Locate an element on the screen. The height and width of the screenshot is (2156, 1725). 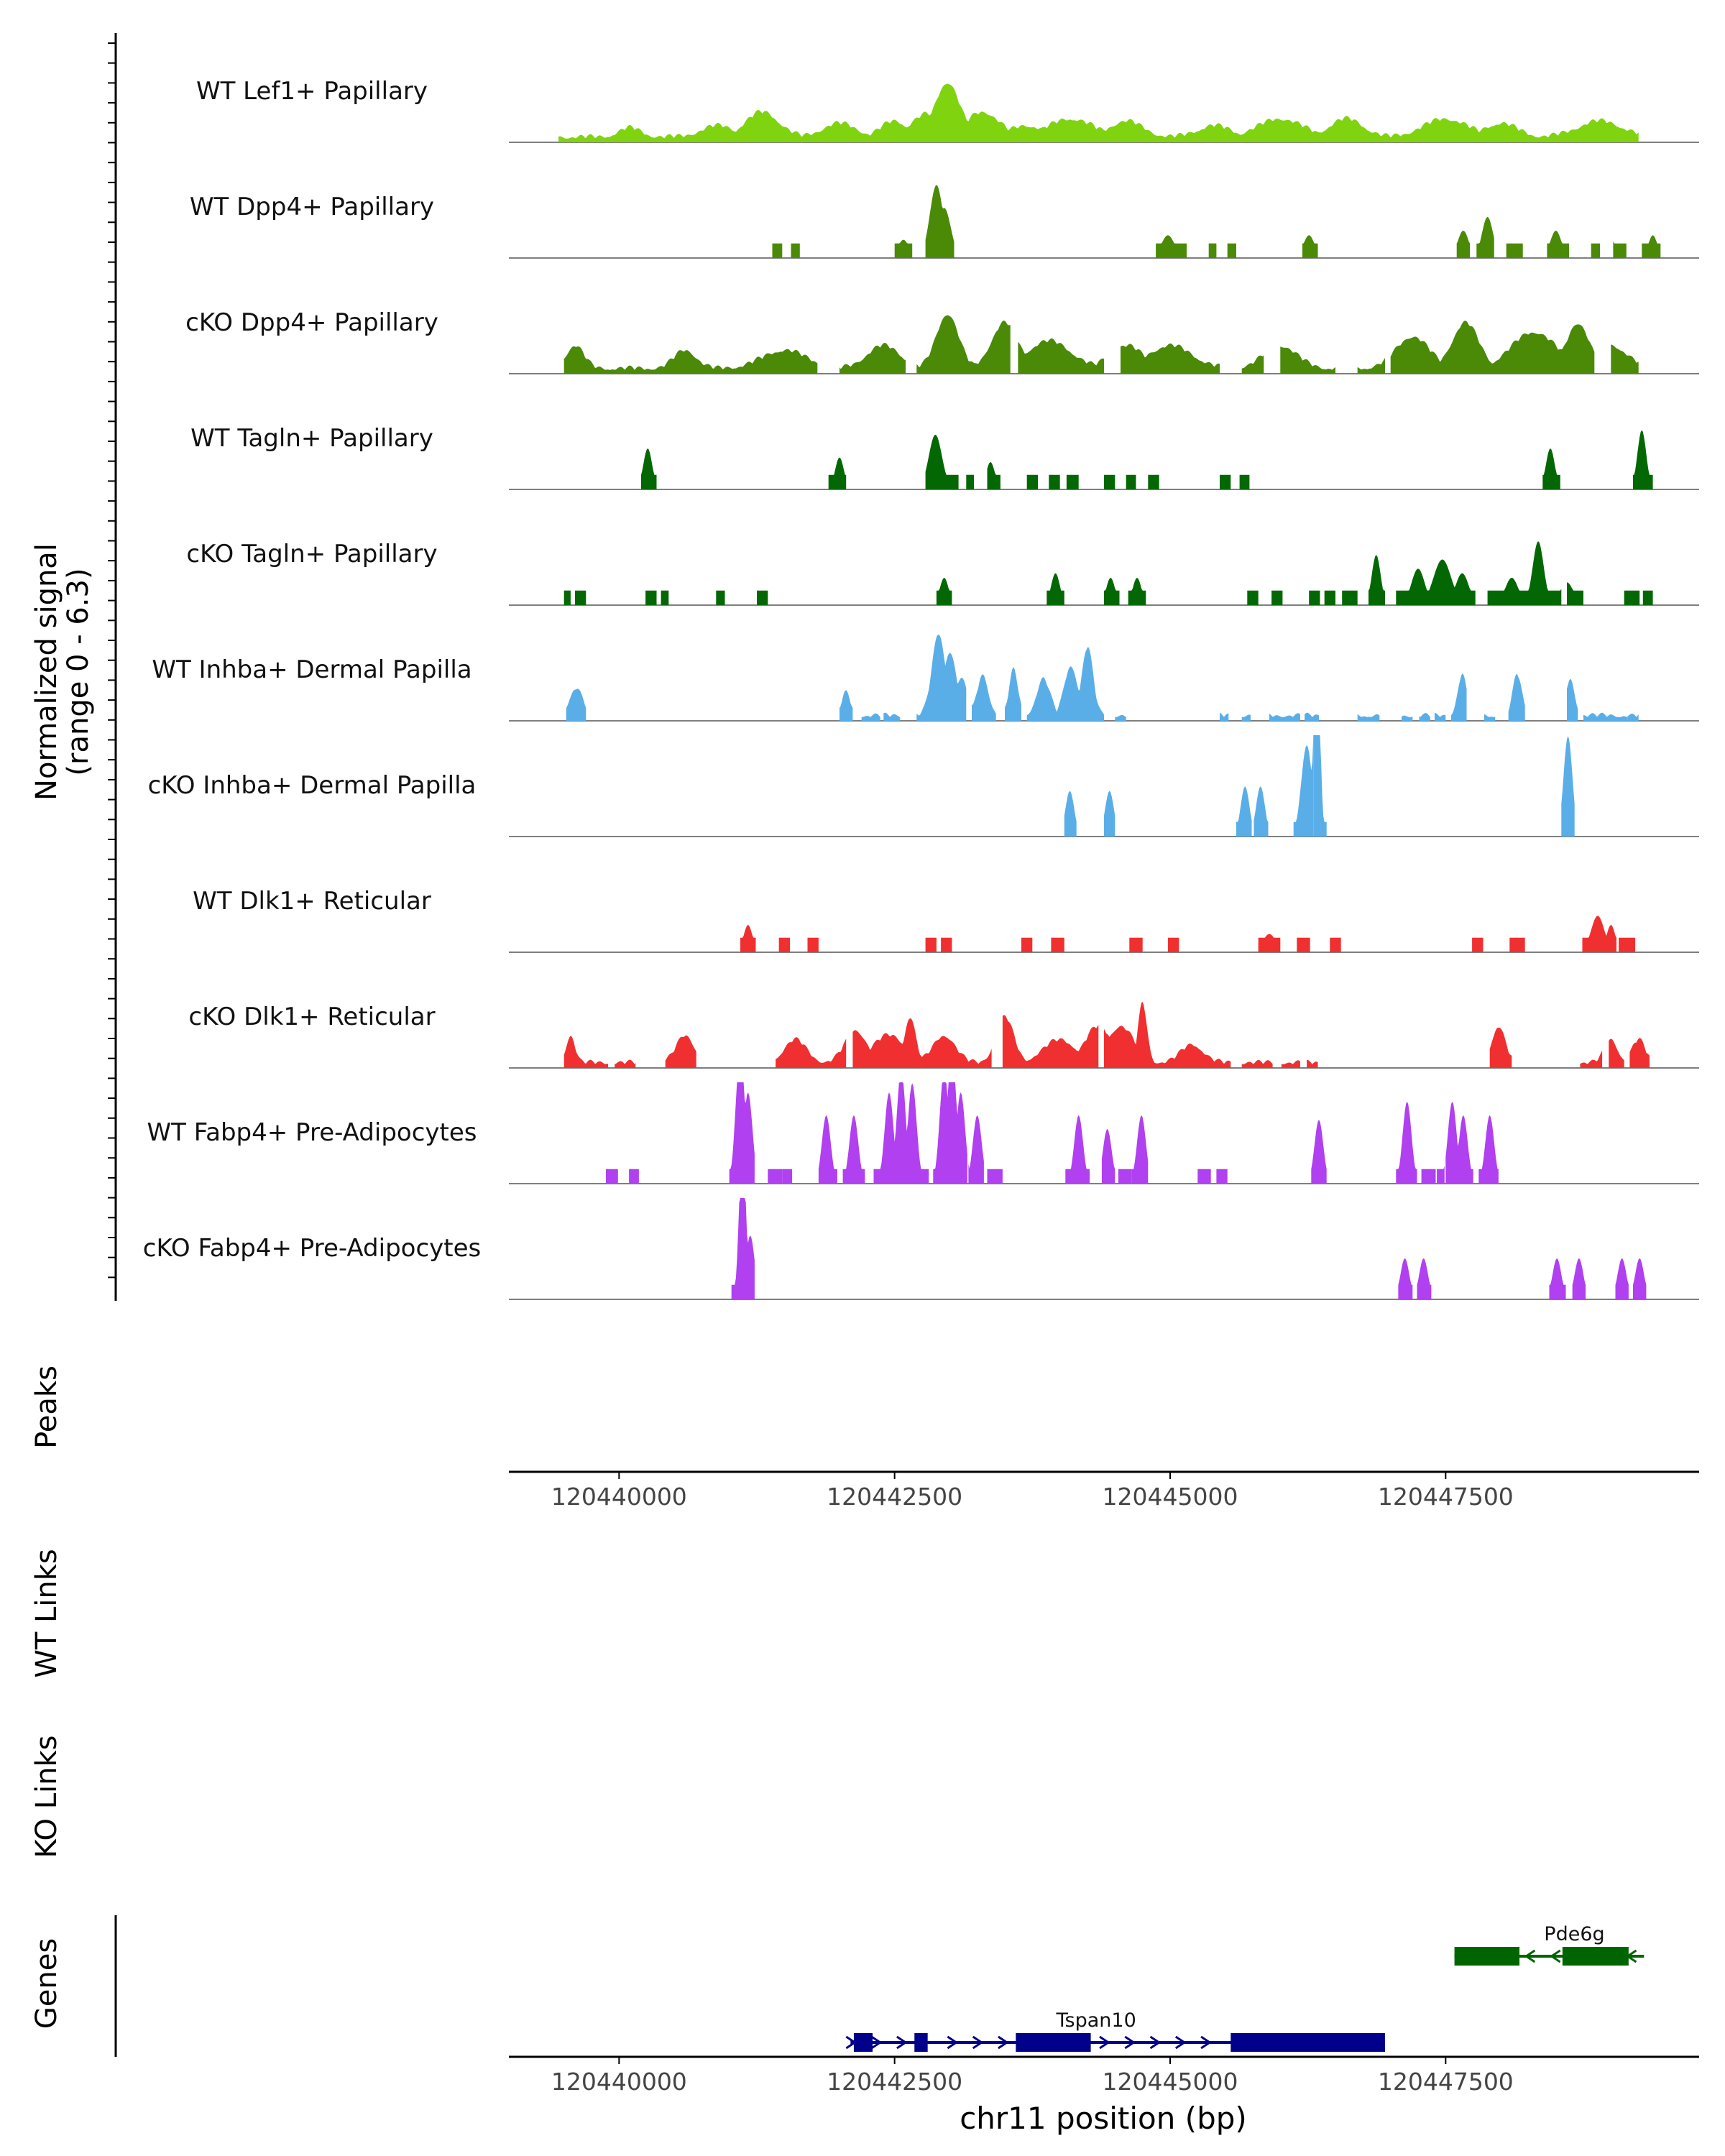
track: WT Dpp4+ Papillary is located at coordinates (944, 222).